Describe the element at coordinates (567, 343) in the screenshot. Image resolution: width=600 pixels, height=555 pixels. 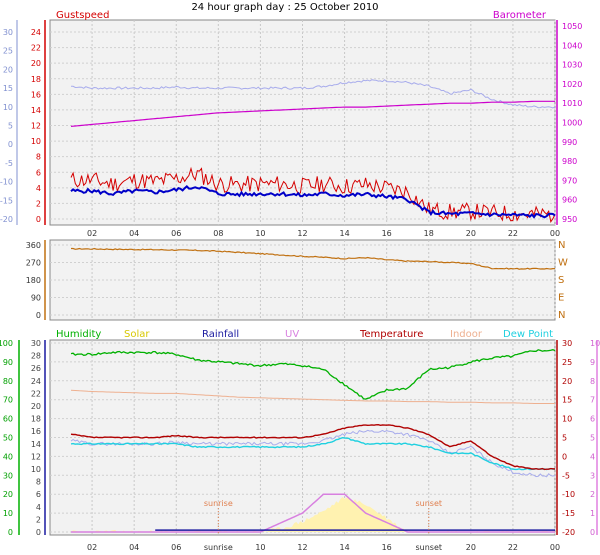
I see `temp-right-tick-label: 30` at that location.